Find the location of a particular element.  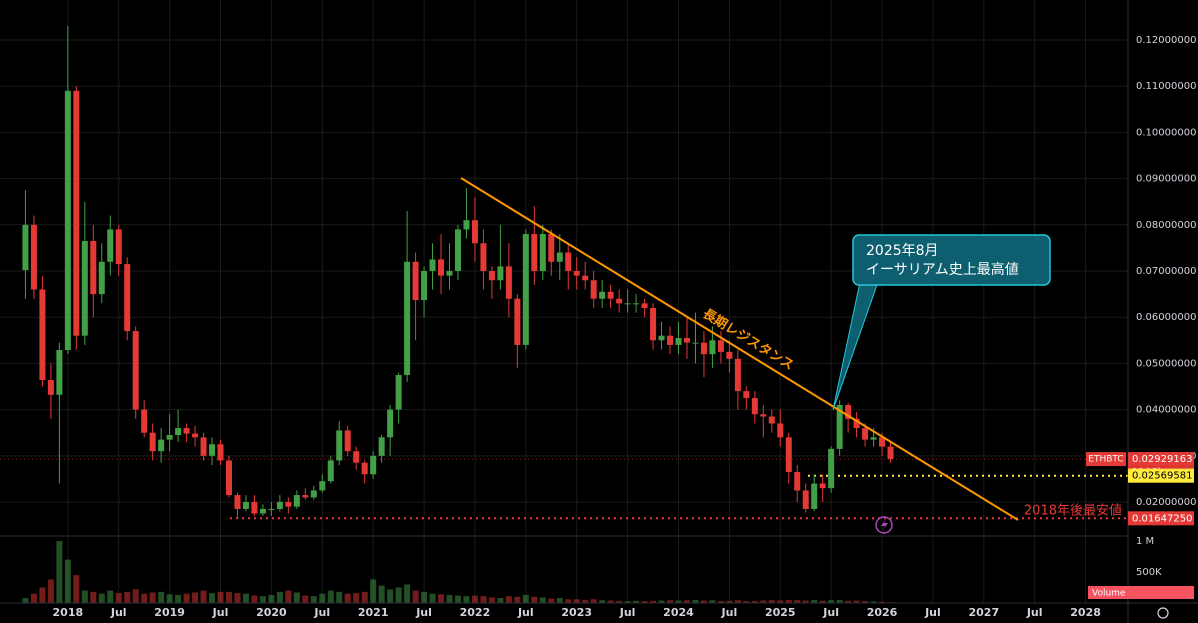

x-tick-label: 2020 is located at coordinates (271, 612).